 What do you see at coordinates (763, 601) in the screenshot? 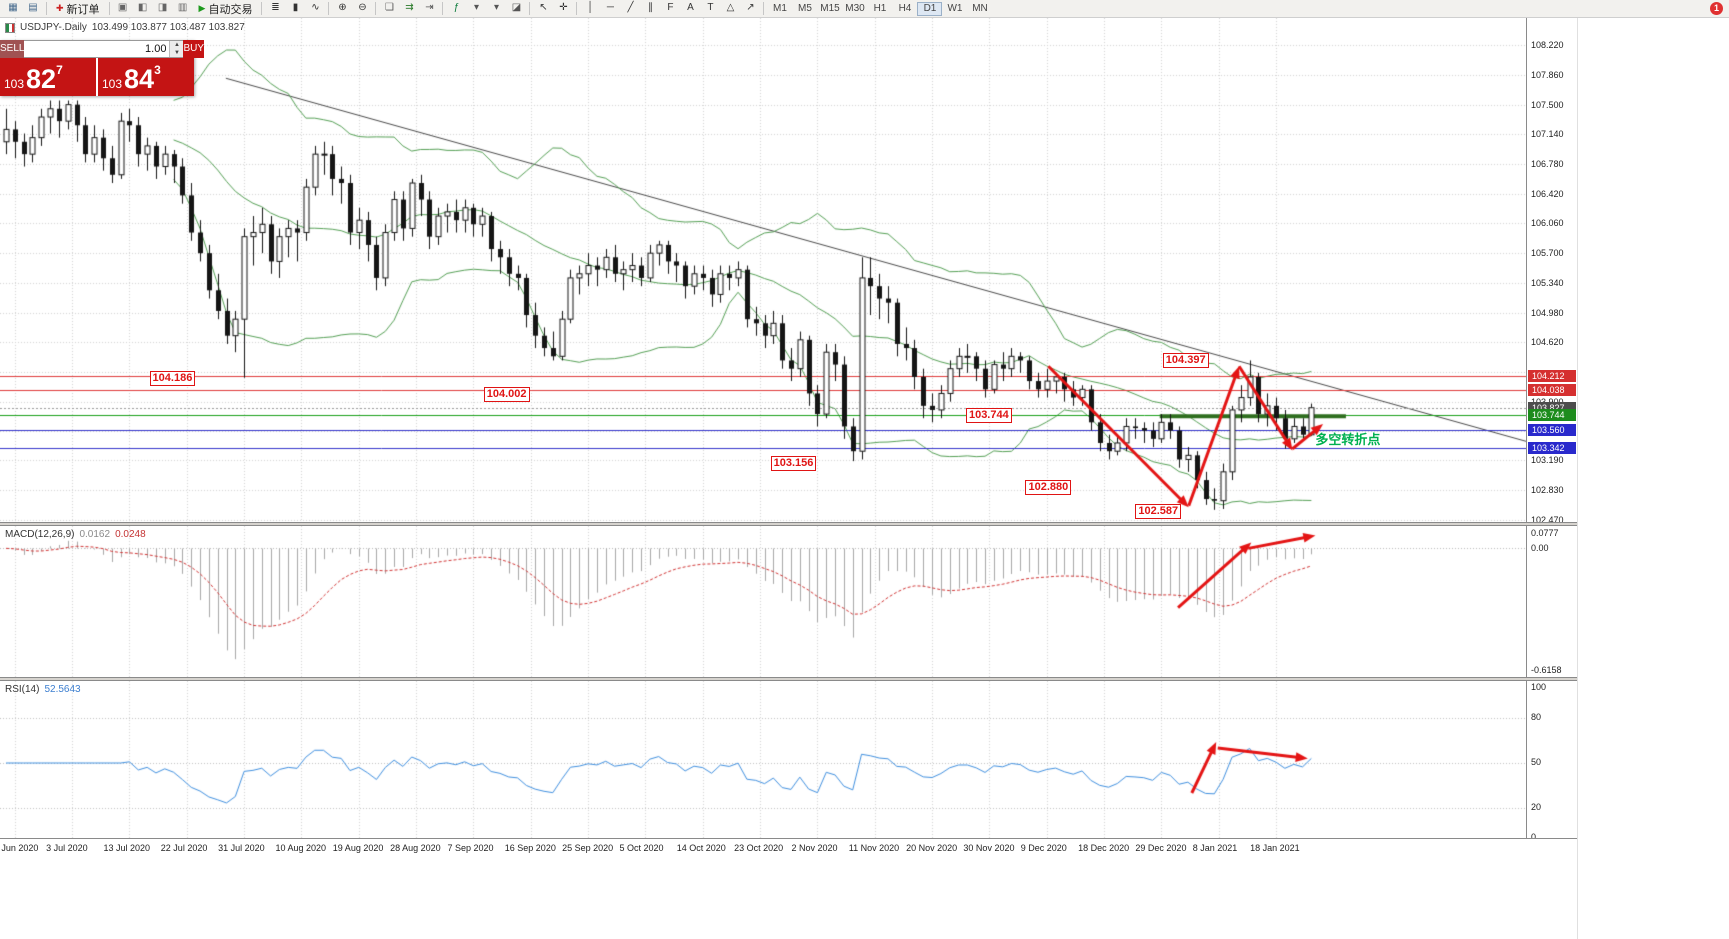
I see `macd-panel-canvas` at bounding box center [763, 601].